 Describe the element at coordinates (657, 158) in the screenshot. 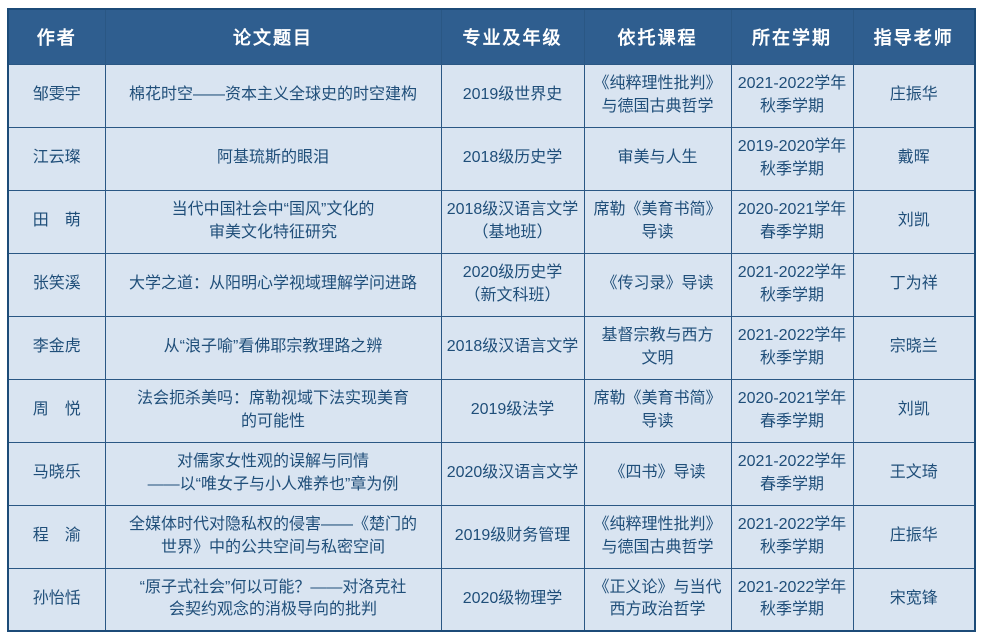

I see `course-cell: 审美与人生` at that location.